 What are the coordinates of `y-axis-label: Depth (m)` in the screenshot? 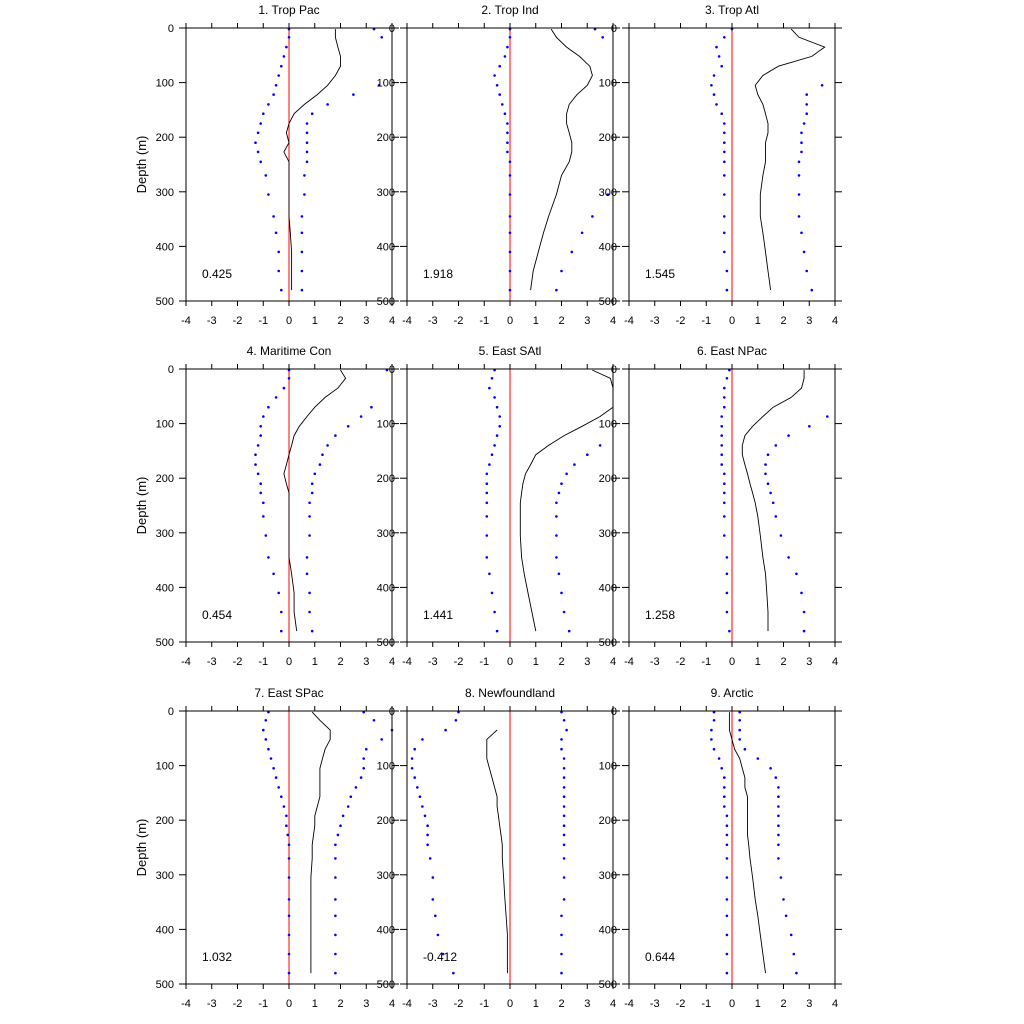 It's located at (141, 848).